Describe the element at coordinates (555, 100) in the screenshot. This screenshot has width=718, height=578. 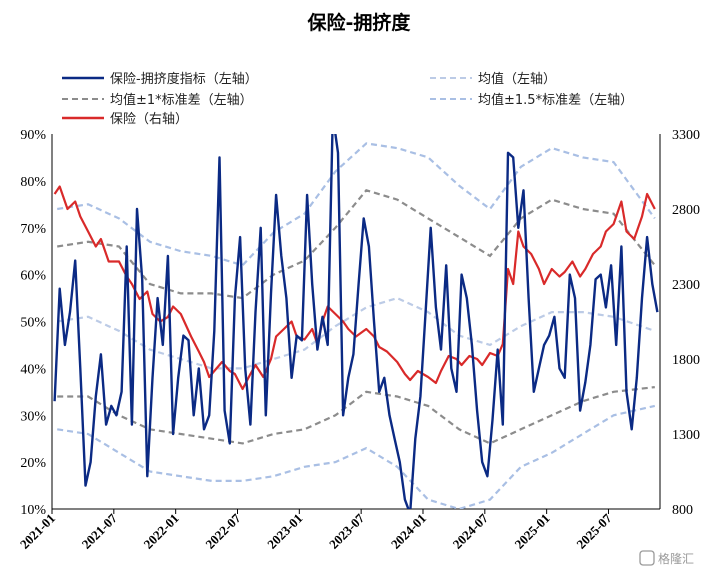
I see `legend-label-band15: 均值±1.5*标准差（左轴）` at that location.